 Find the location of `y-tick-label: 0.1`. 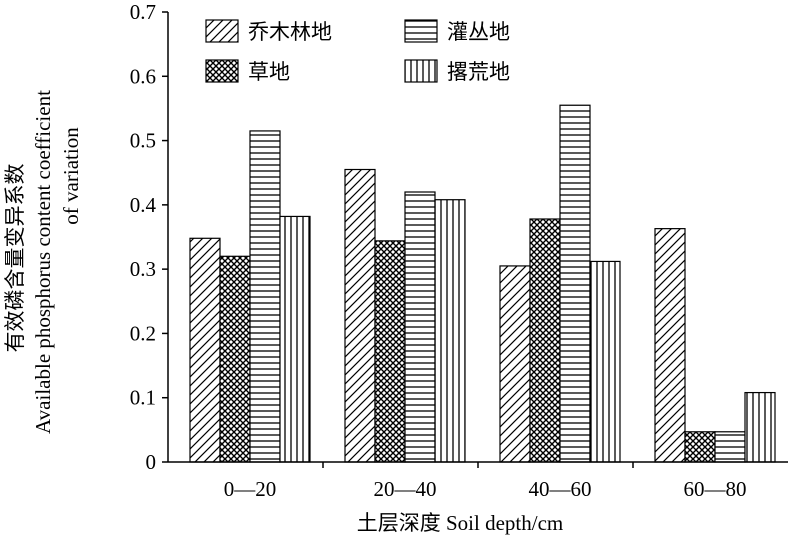

y-tick-label: 0.1 is located at coordinates (143, 398).